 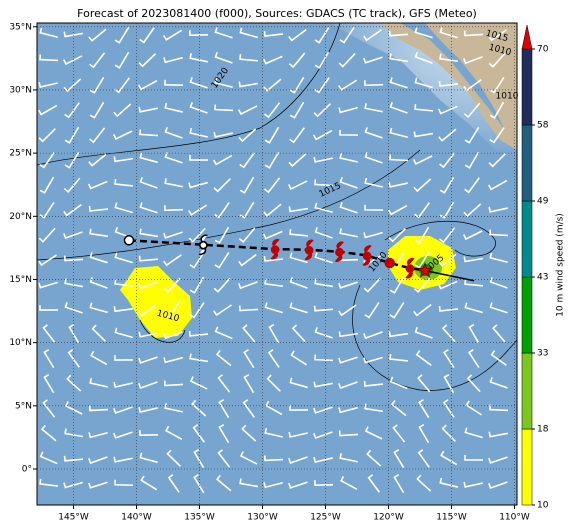 I want to click on y-tick-label: 20°N, so click(x=20, y=217).